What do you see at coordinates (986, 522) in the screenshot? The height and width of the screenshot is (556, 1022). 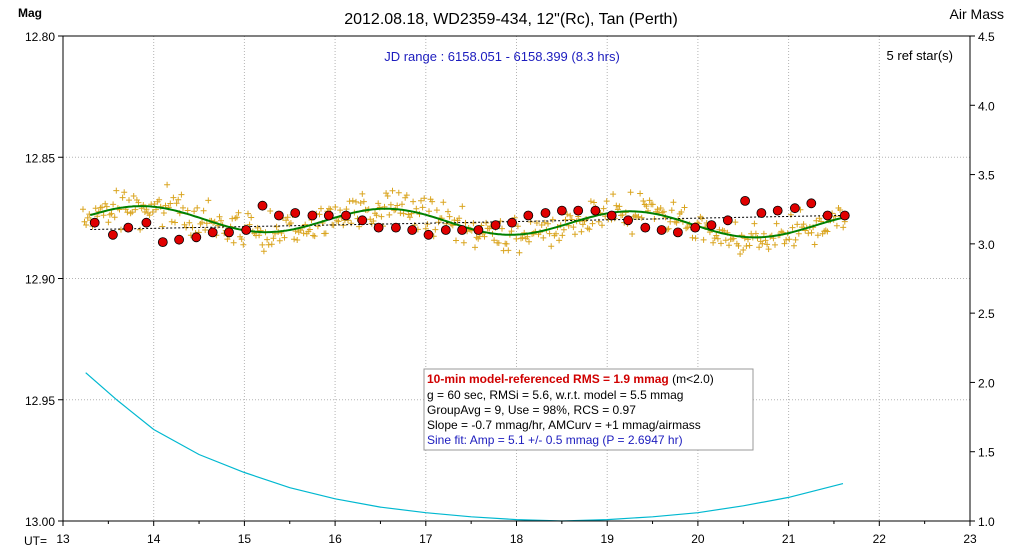 I see `y2-tick-label: 1.0` at bounding box center [986, 522].